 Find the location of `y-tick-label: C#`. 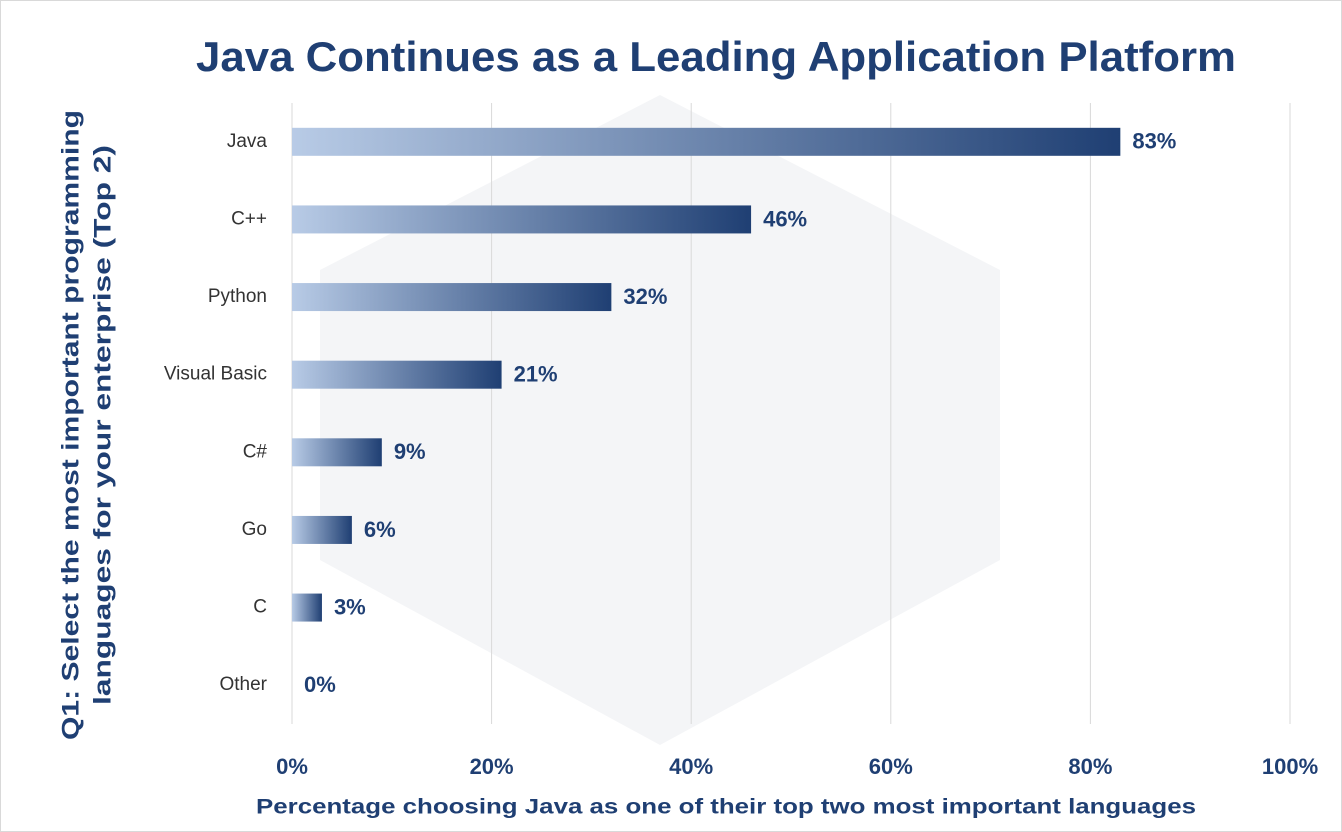

y-tick-label: C# is located at coordinates (255, 451).